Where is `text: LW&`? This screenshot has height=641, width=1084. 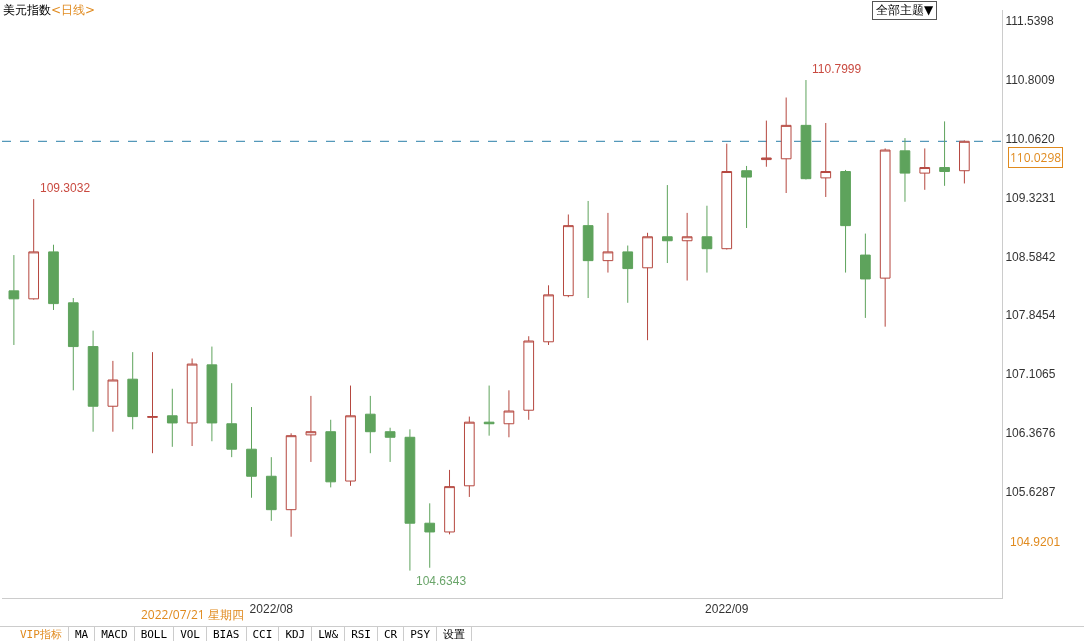 text: LW& is located at coordinates (329, 634).